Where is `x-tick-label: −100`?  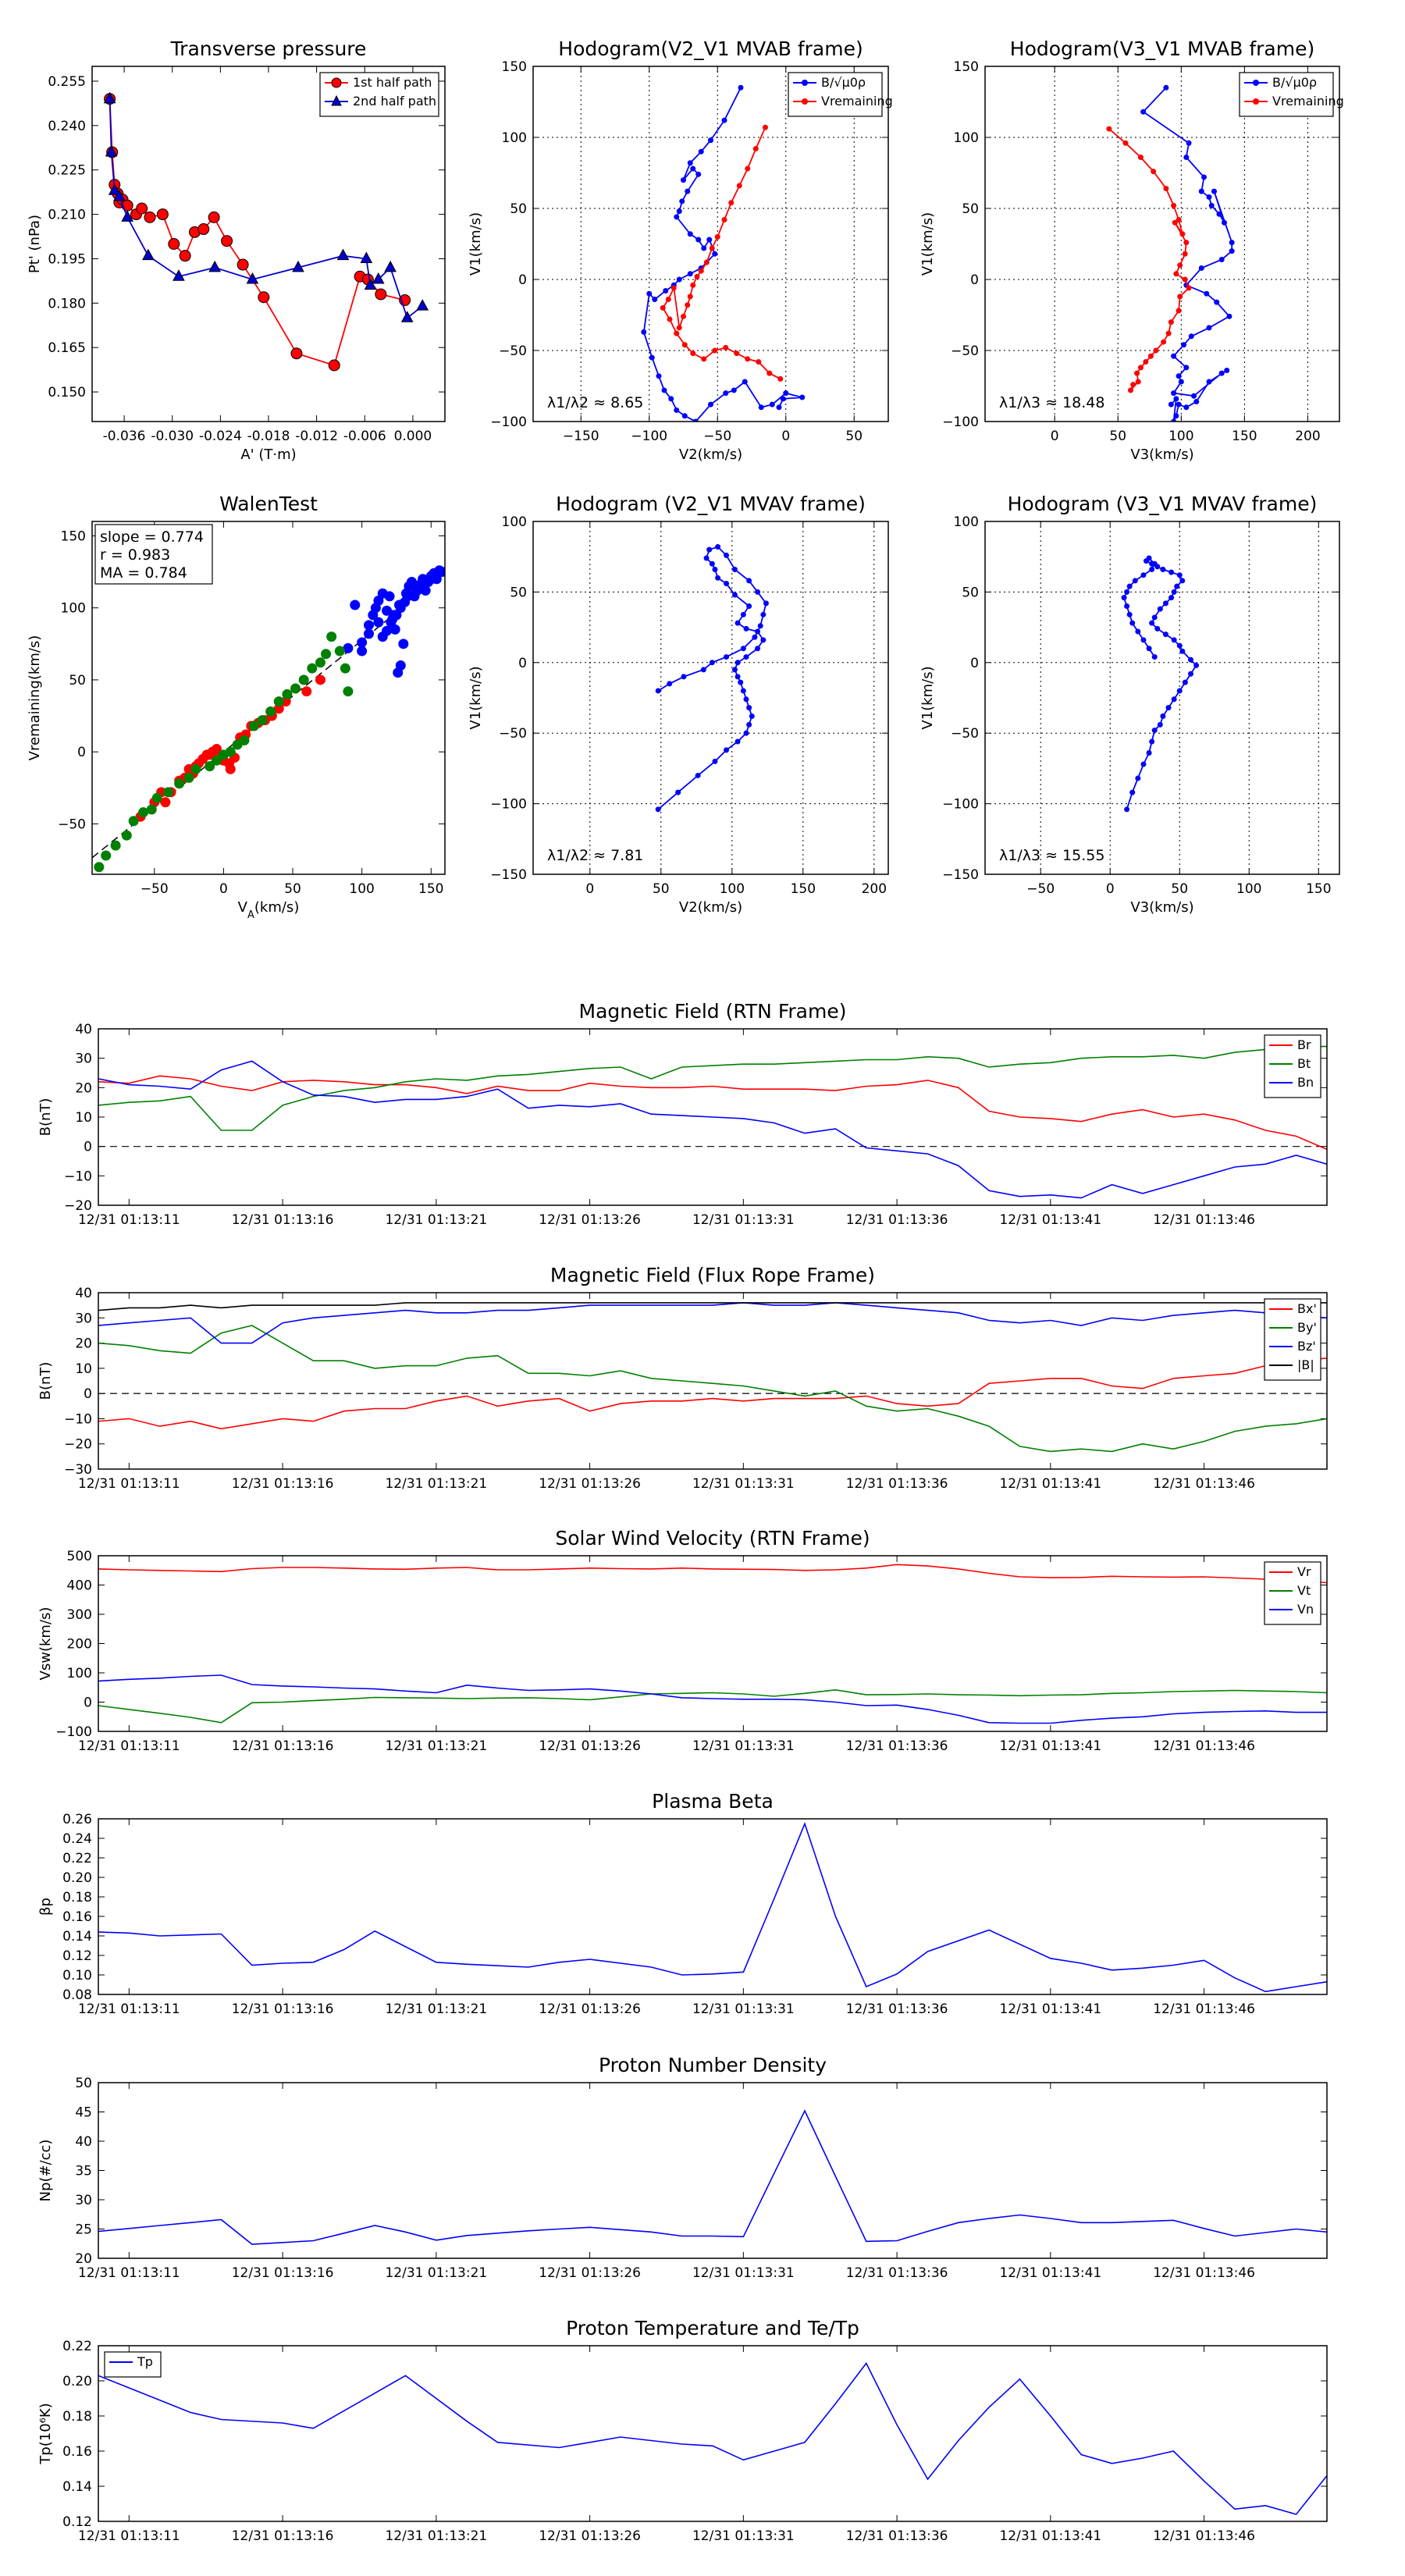
x-tick-label: −100 is located at coordinates (649, 436).